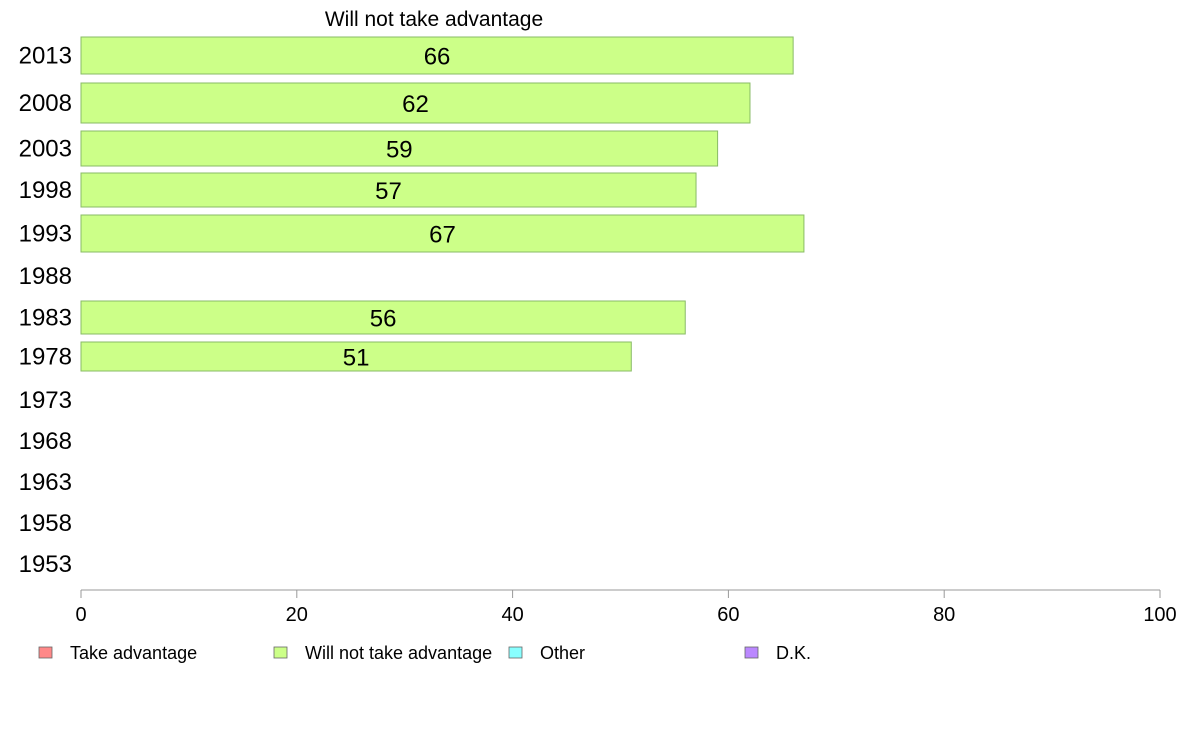  What do you see at coordinates (133, 653) in the screenshot?
I see `legend-label-take-advantage: Take advantage` at bounding box center [133, 653].